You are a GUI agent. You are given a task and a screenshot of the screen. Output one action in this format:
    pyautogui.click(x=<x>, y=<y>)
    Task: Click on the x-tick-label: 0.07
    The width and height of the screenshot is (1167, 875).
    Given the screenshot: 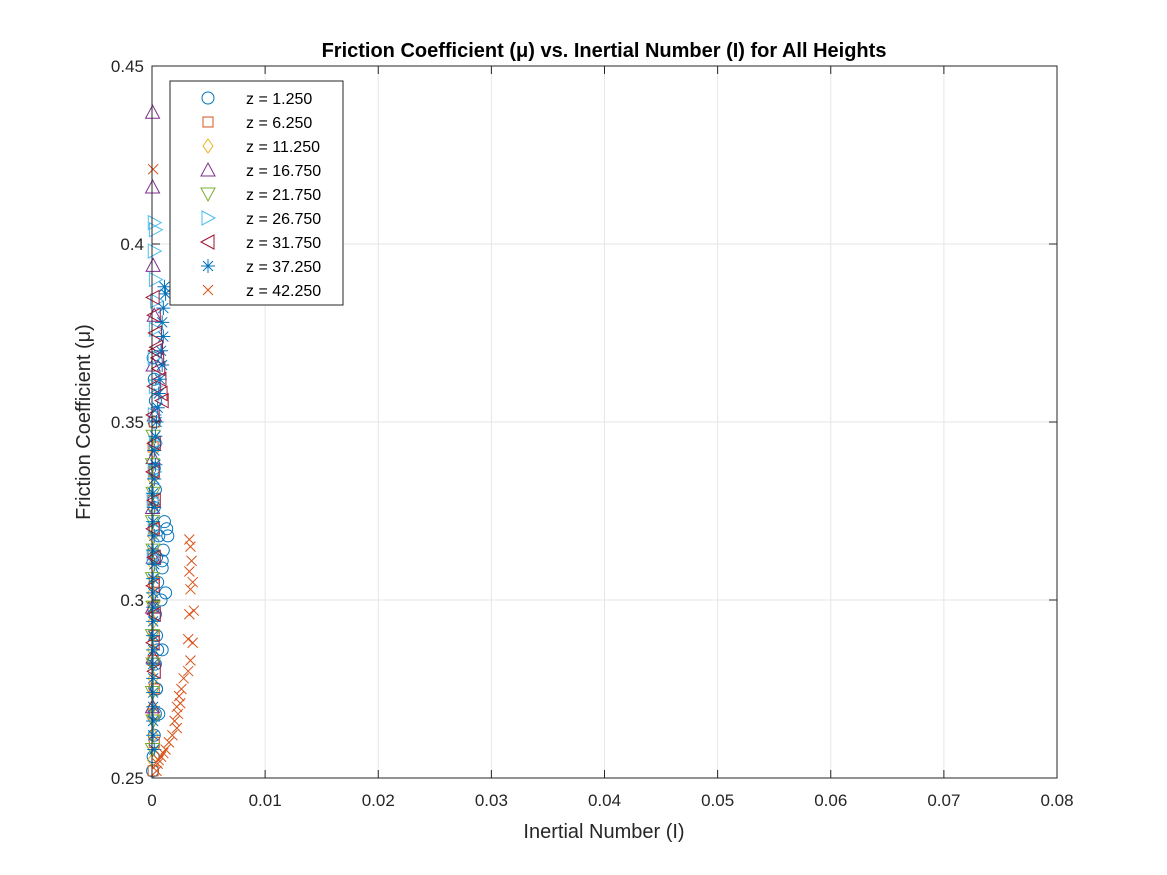 What is the action you would take?
    pyautogui.click(x=943, y=800)
    